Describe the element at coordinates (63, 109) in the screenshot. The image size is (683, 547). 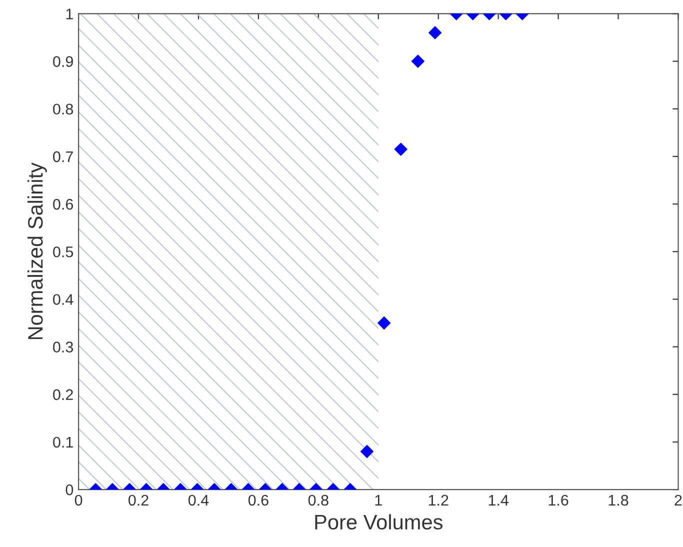
I see `y-tick-label: 0.8` at that location.